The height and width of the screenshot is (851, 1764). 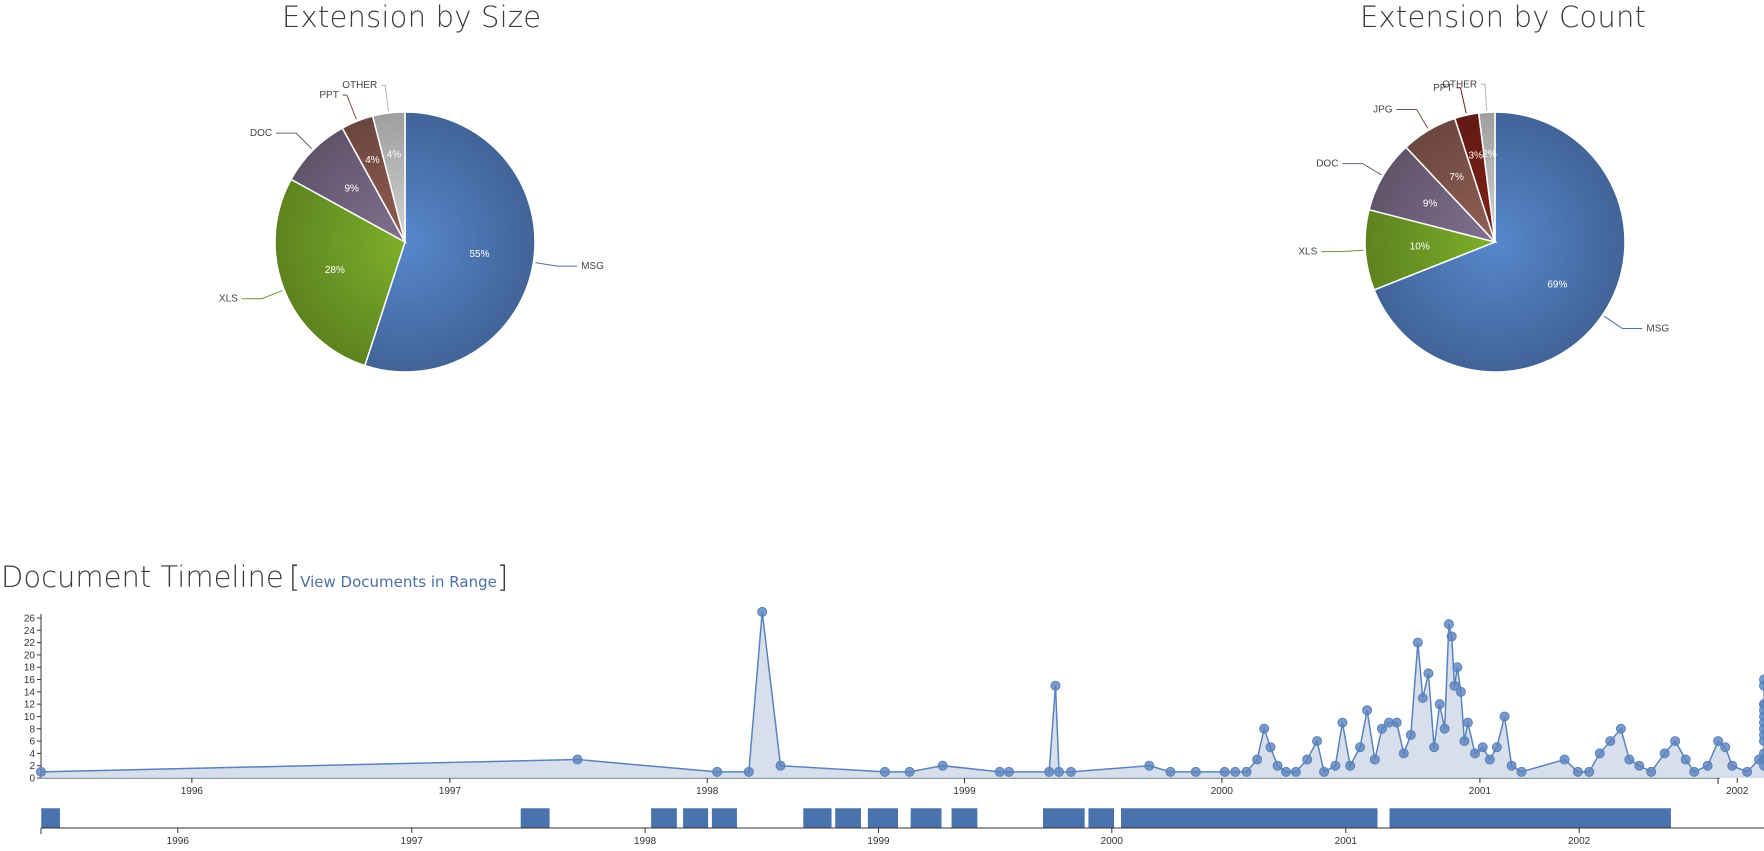 I want to click on size-slice-msg, so click(x=449, y=242).